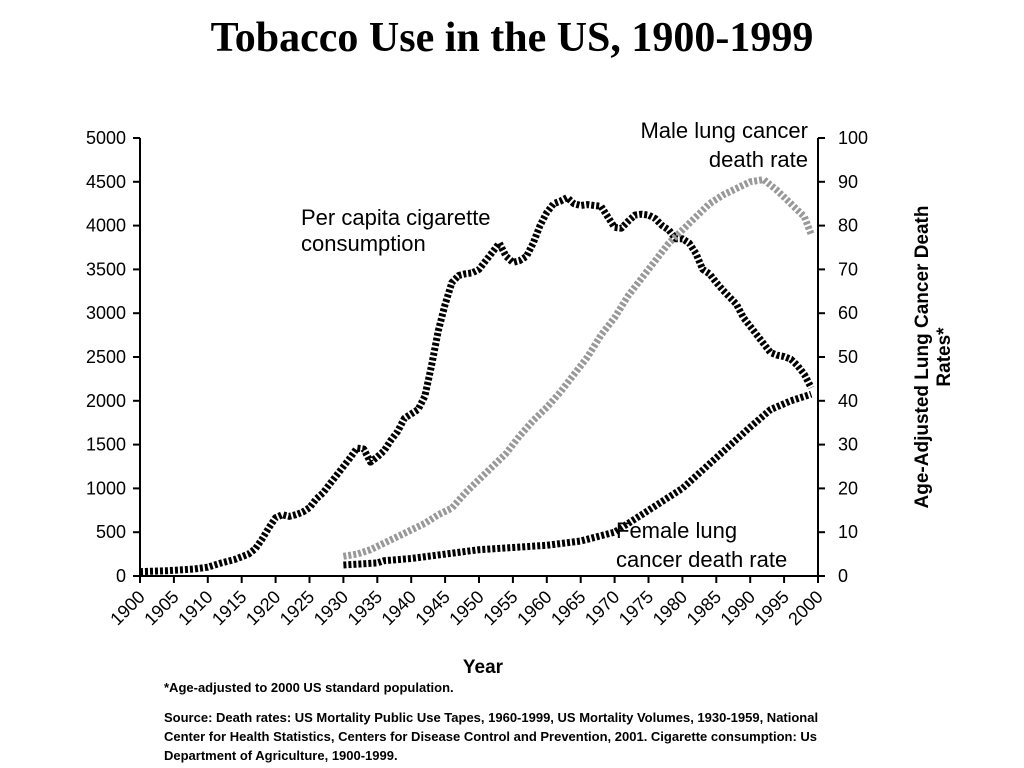  Describe the element at coordinates (161, 608) in the screenshot. I see `x-tick-label: 1905` at that location.